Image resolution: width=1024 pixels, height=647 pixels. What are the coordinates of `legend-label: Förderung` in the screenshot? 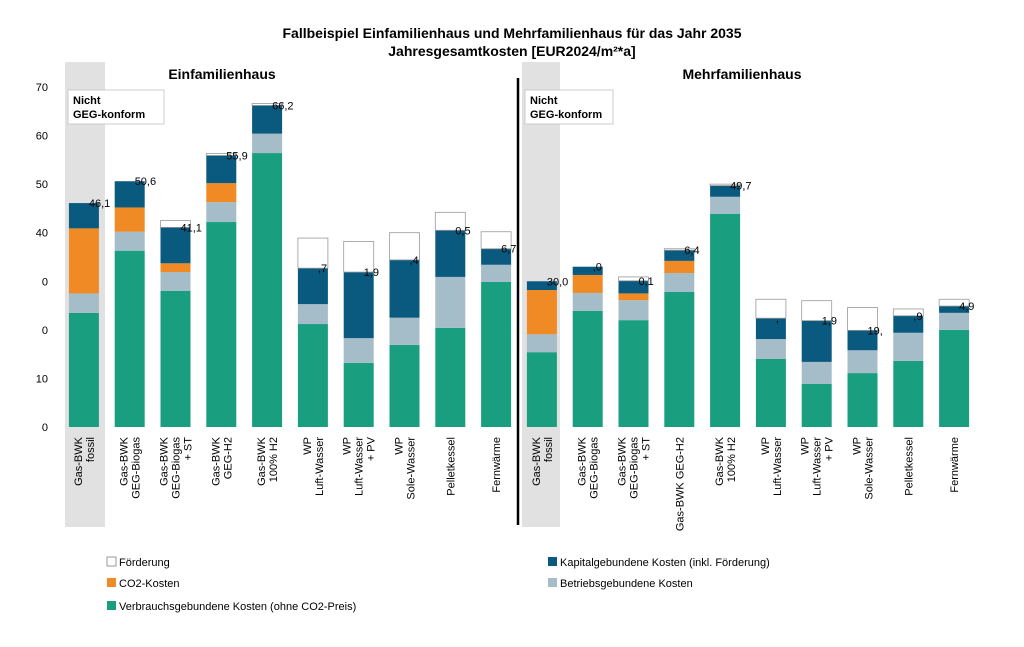 It's located at (144, 563).